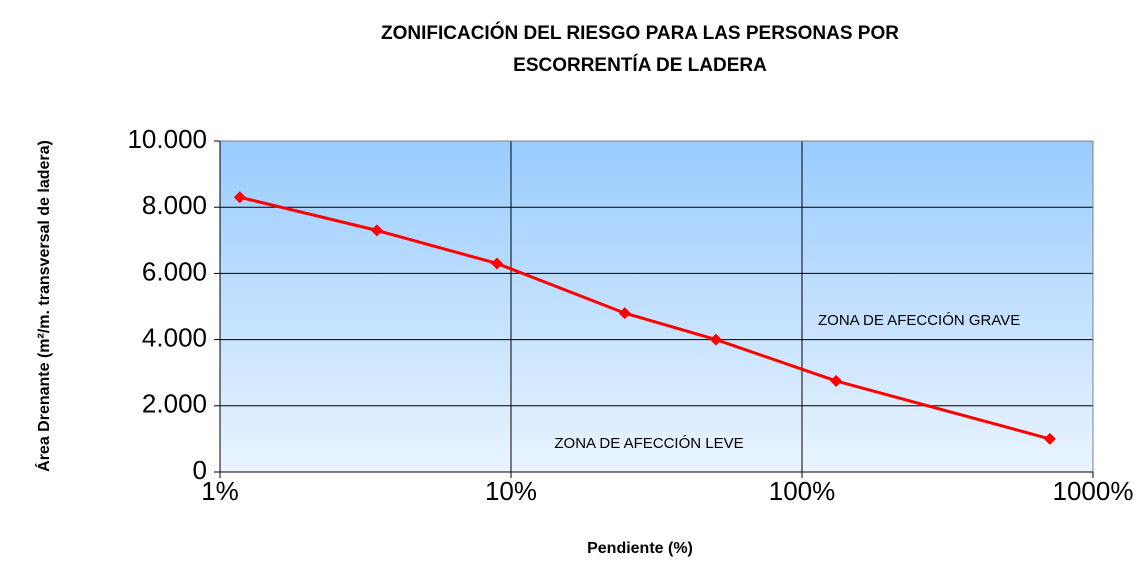 Image resolution: width=1147 pixels, height=575 pixels. What do you see at coordinates (220, 491) in the screenshot?
I see `x-tick-label: 1%` at bounding box center [220, 491].